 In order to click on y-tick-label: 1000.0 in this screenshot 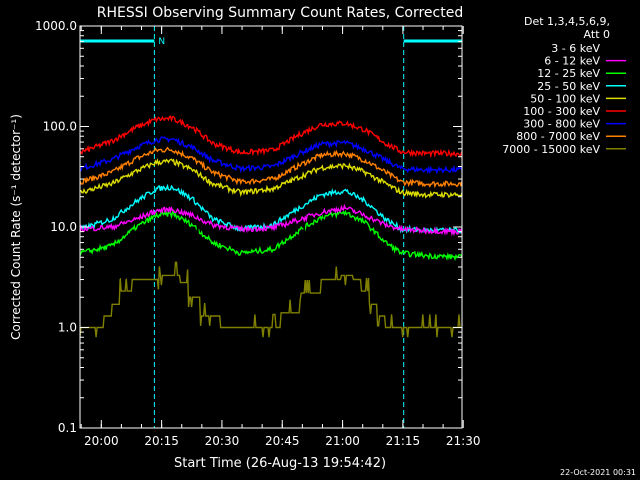, I will do `click(56, 26)`.